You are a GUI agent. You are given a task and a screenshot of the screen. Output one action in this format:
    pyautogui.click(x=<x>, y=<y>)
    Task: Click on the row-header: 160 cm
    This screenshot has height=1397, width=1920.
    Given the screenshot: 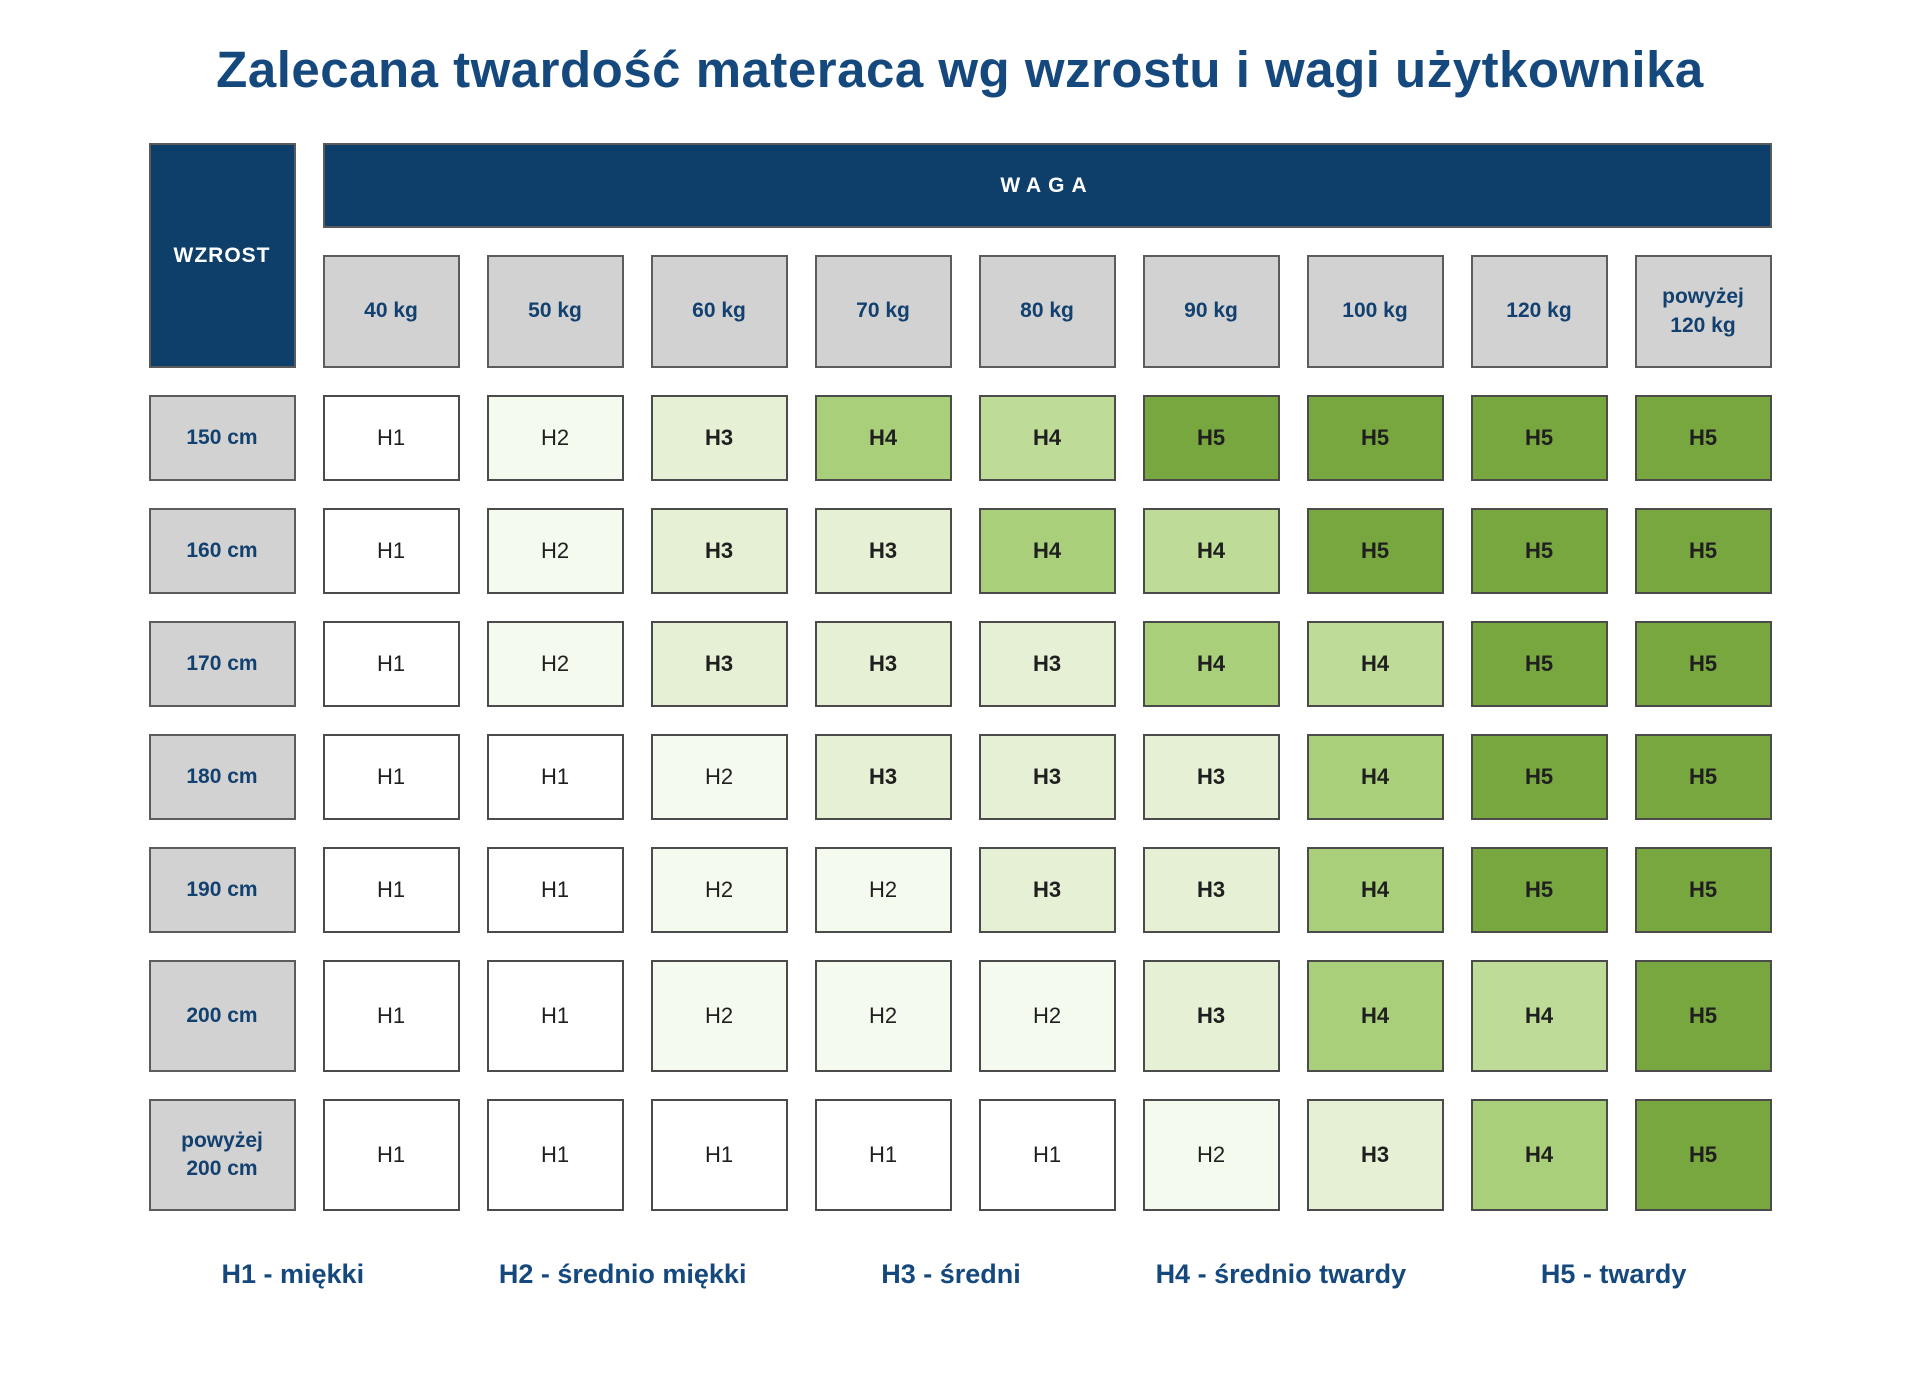 What is the action you would take?
    pyautogui.click(x=222, y=551)
    